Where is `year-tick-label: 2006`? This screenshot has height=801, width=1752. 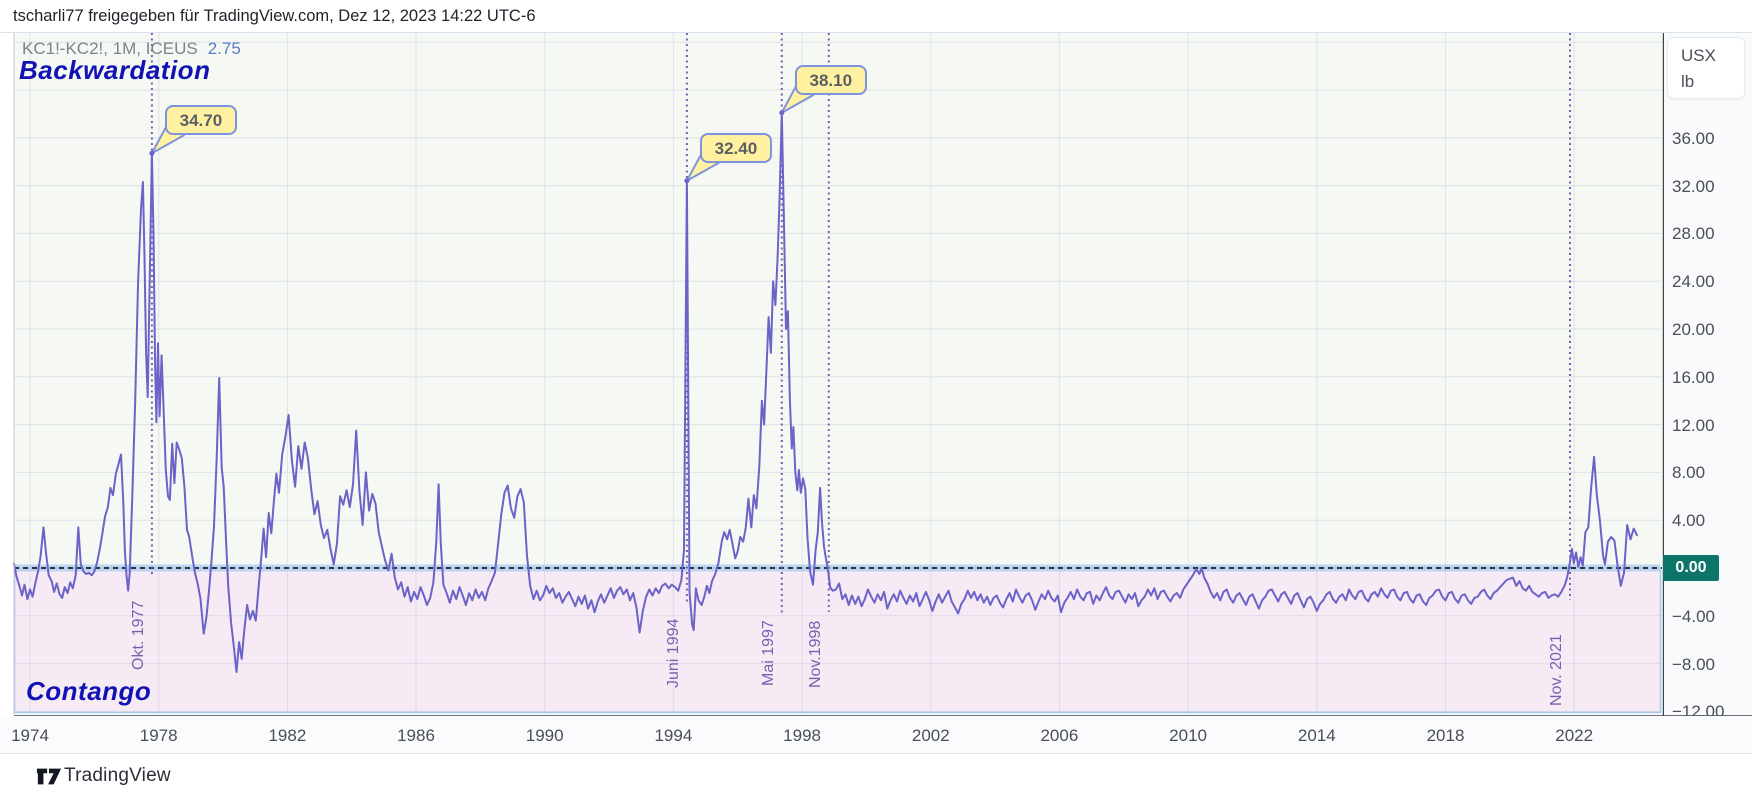
year-tick-label: 2006 is located at coordinates (1059, 735).